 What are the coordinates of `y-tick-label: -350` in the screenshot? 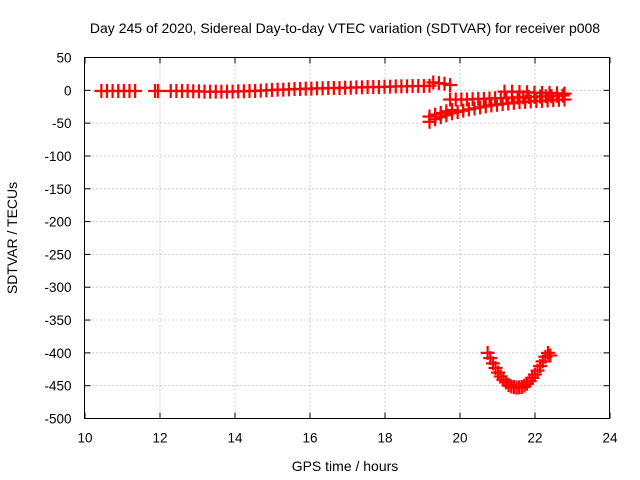 It's located at (57, 320).